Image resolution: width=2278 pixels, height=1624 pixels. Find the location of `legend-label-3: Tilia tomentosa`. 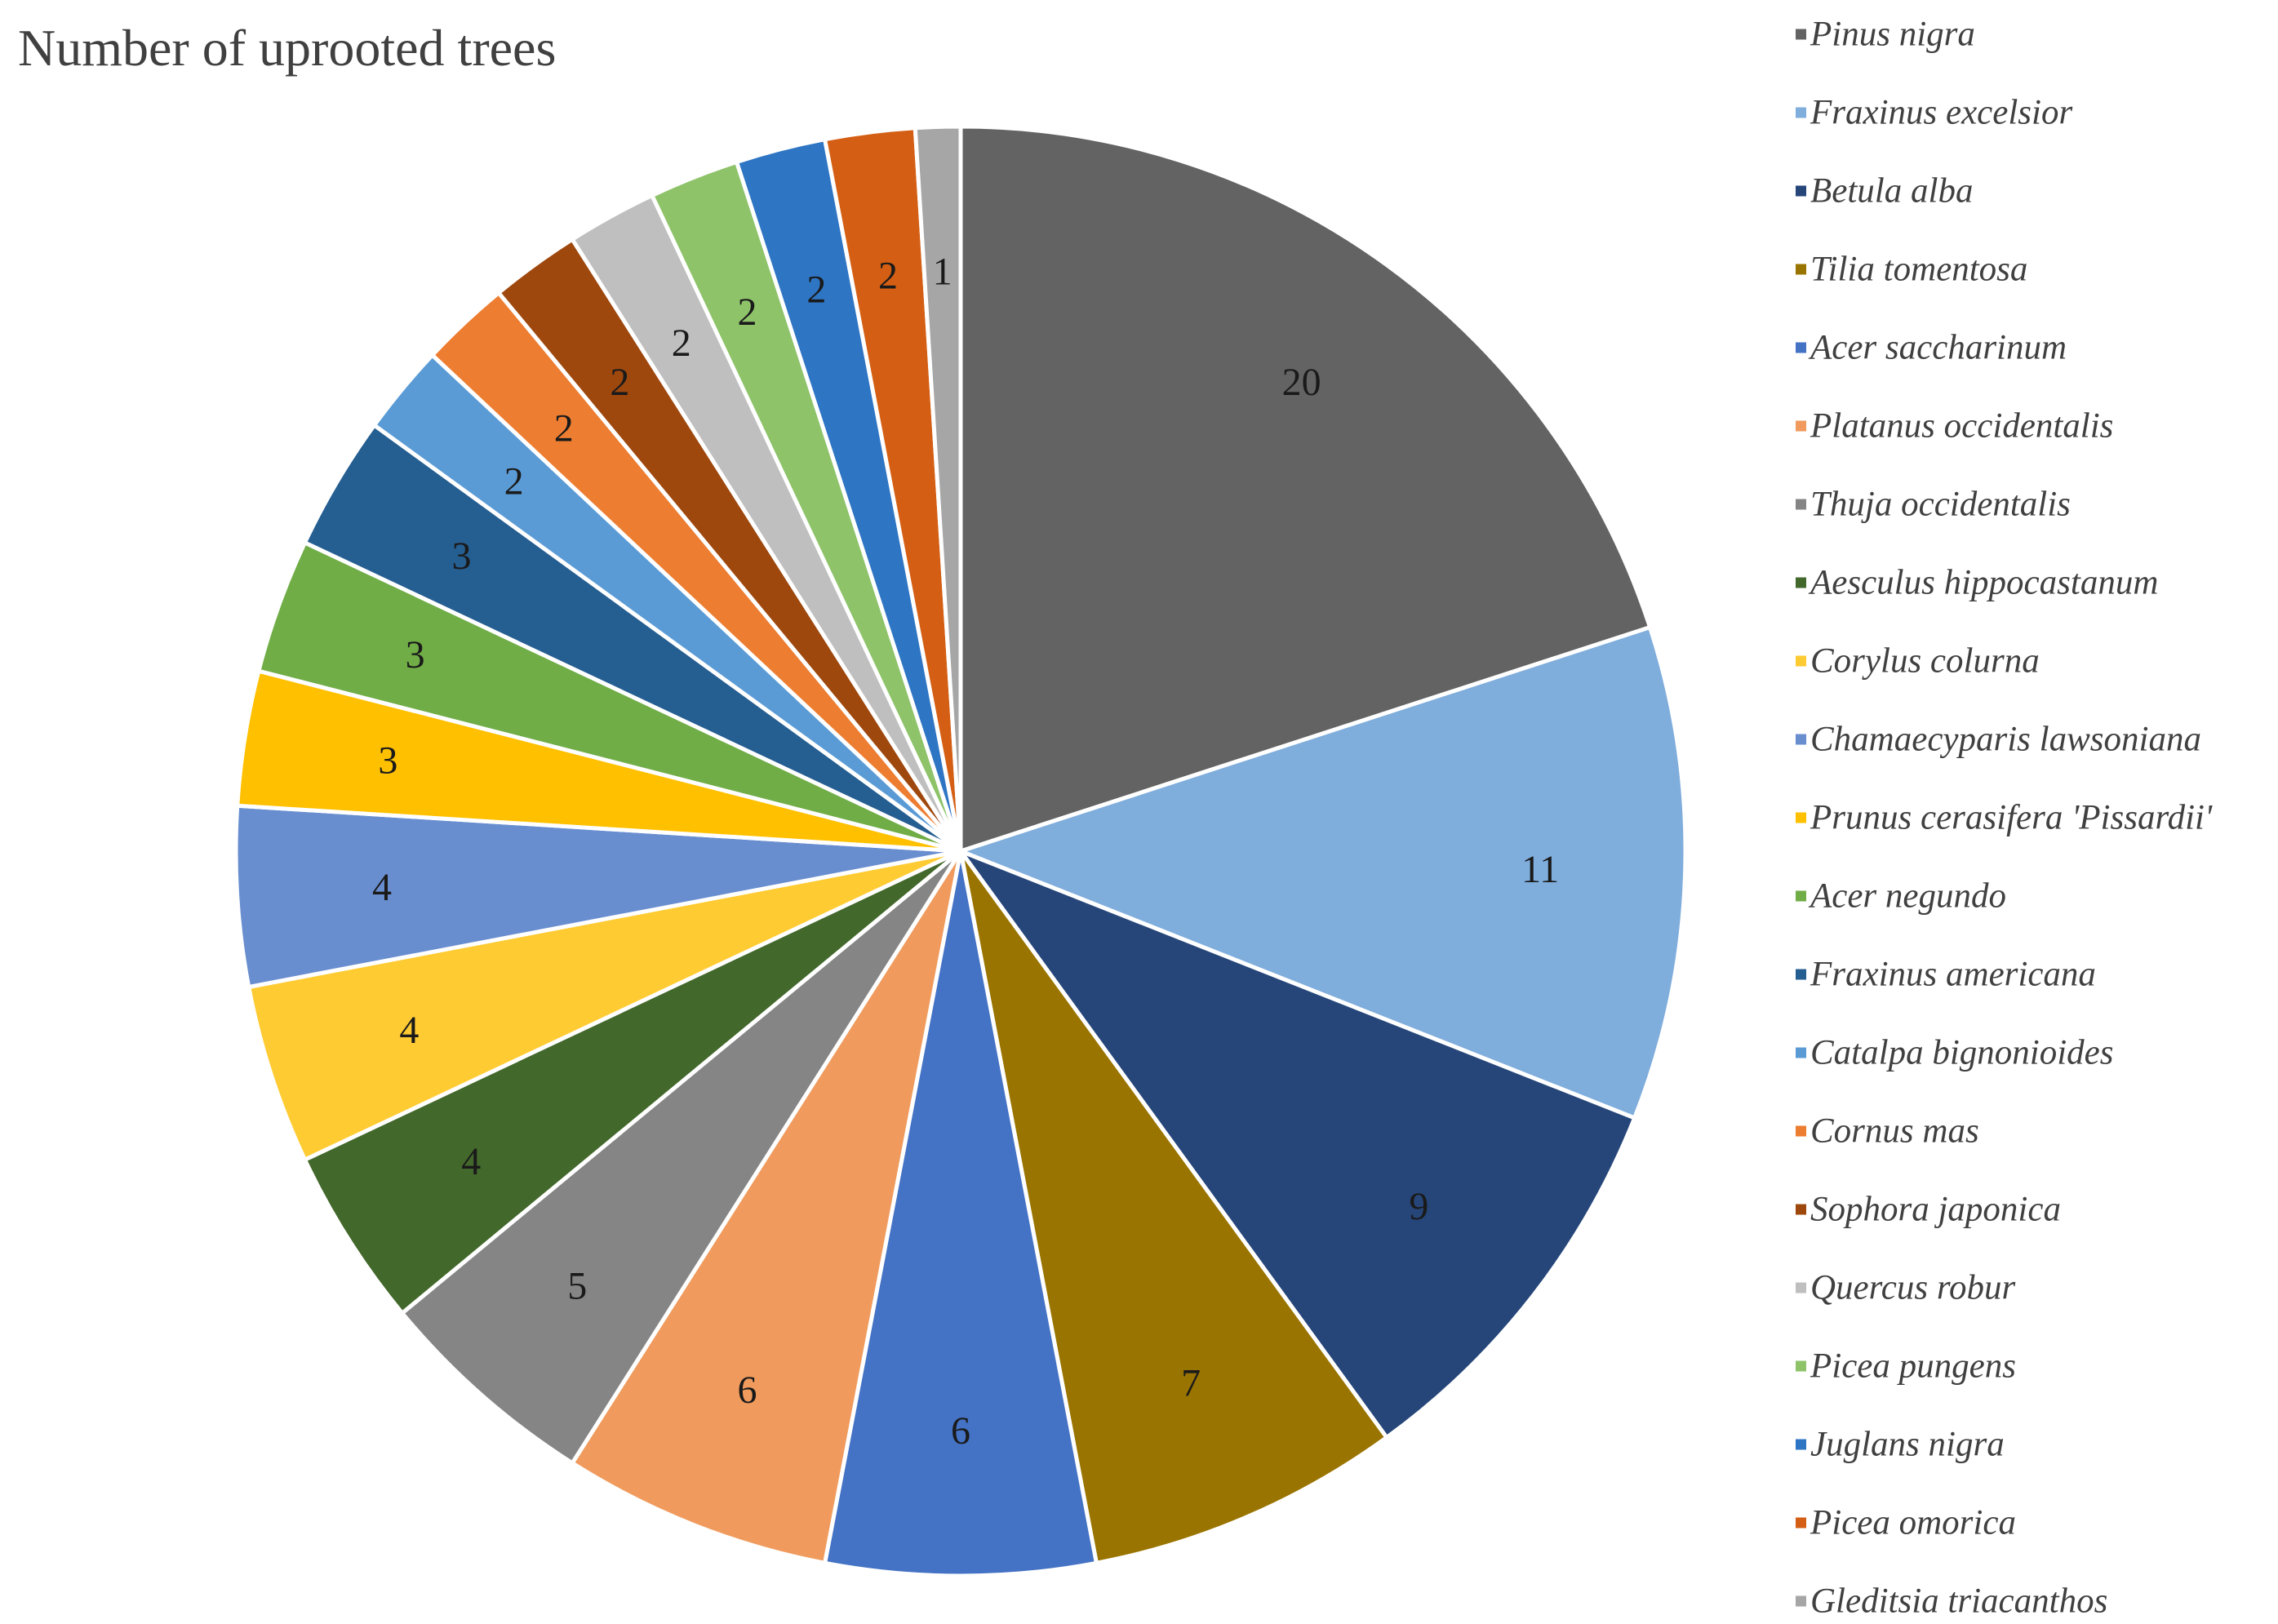

legend-label-3: Tilia tomentosa is located at coordinates (1918, 270).